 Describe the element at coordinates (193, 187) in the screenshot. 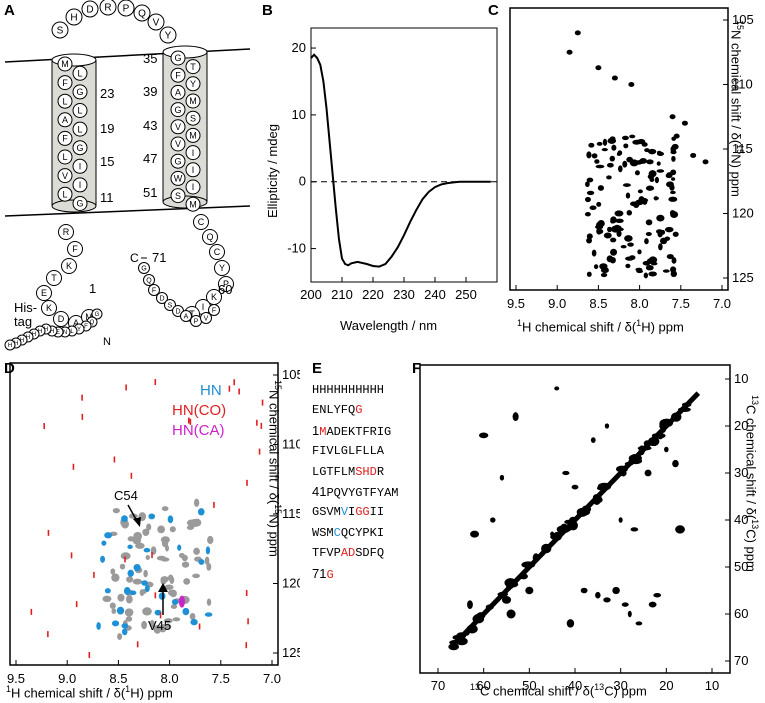

I see `svg-text: I` at that location.